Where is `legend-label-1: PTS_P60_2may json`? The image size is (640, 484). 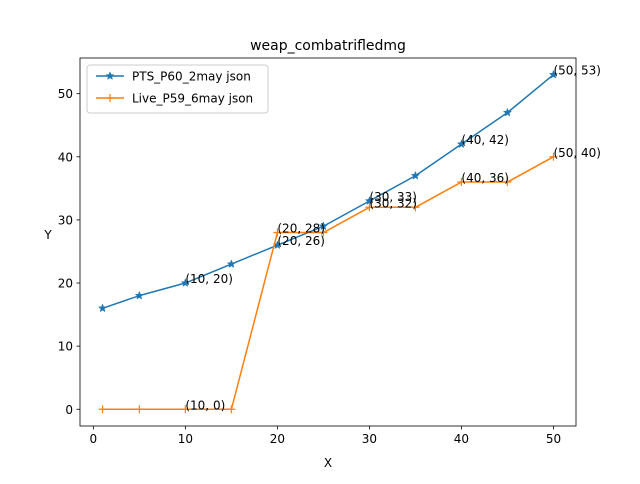 legend-label-1: PTS_P60_2may json is located at coordinates (191, 77).